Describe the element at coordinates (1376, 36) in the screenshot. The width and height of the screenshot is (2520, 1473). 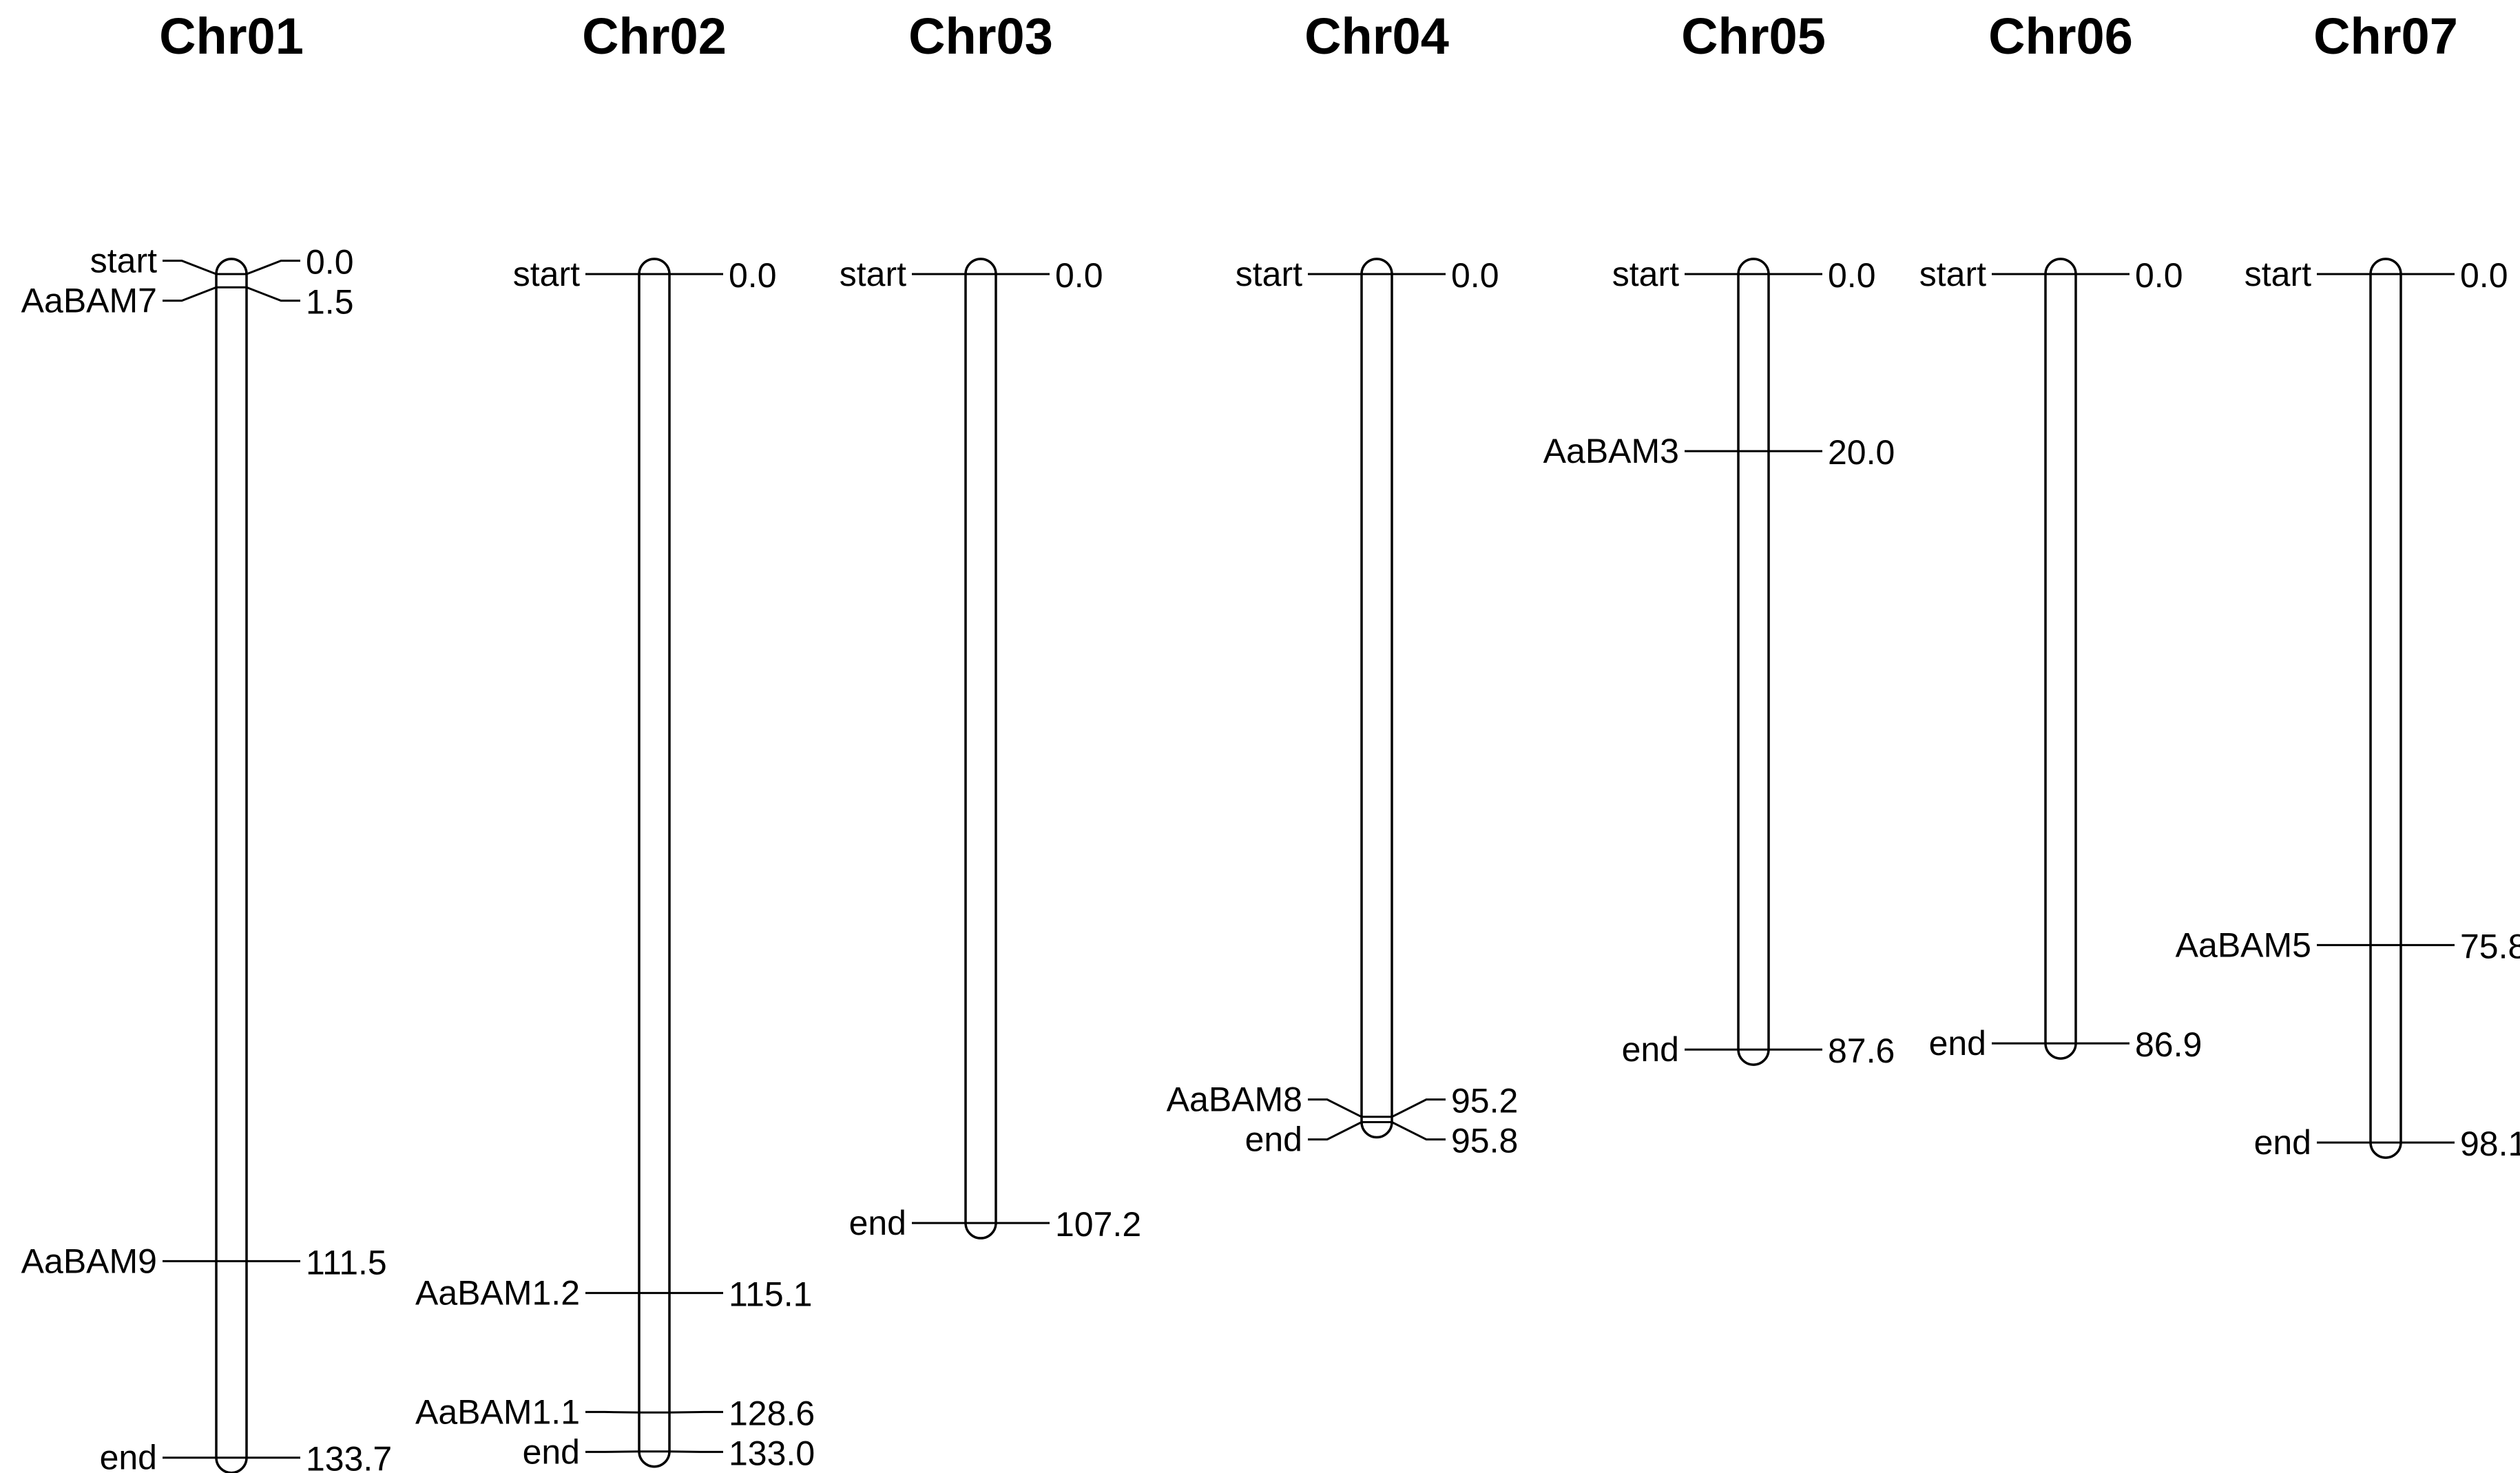
I see `chromosome-title-chr04: Chr04` at that location.